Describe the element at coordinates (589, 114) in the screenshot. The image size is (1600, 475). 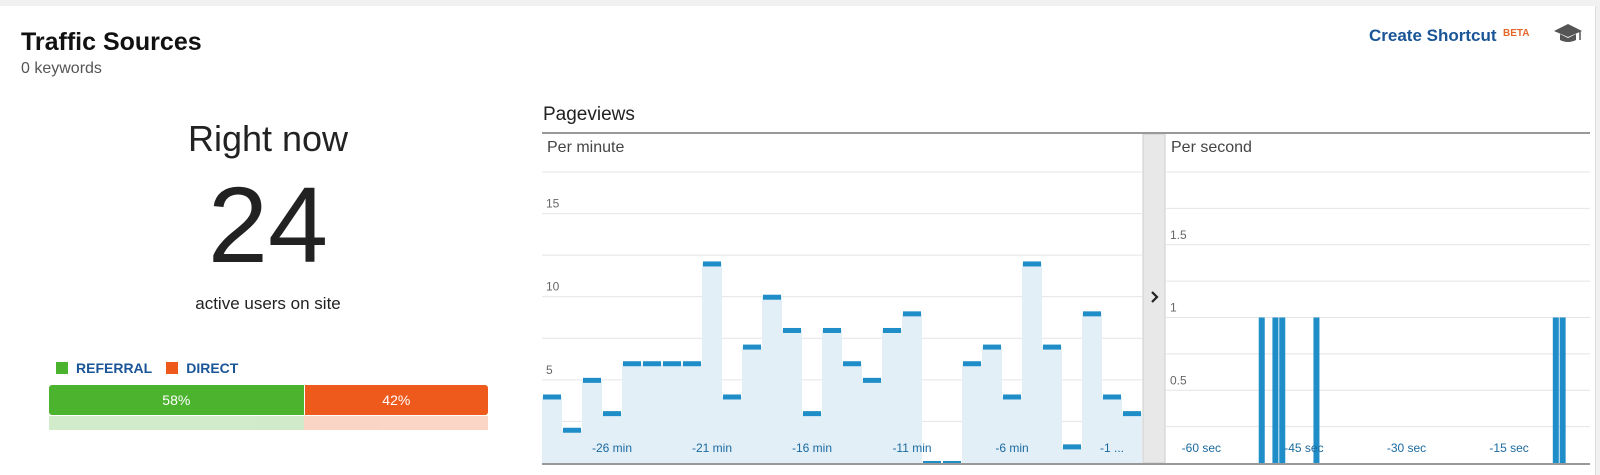
I see `pageviews-title: Pageviews` at that location.